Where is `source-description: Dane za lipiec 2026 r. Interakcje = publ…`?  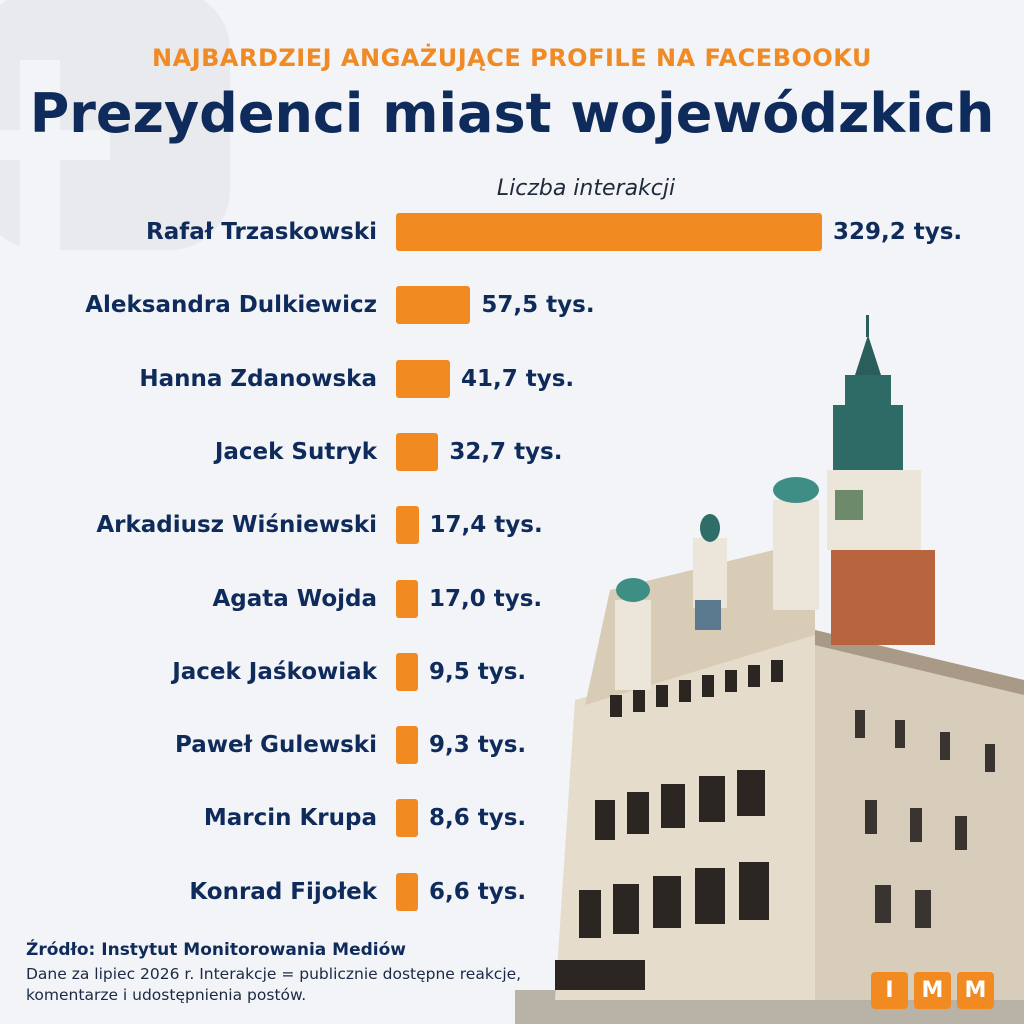 source-description: Dane za lipiec 2026 r. Interakcje = publ… is located at coordinates (274, 984).